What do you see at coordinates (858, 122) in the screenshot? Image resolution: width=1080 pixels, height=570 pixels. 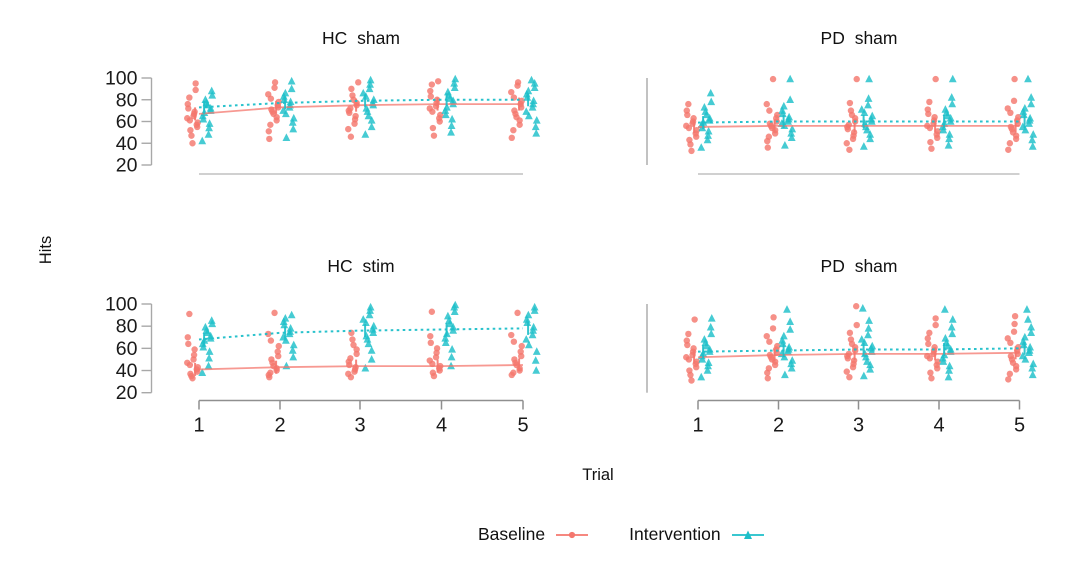 I see `mean-line-intervention` at bounding box center [858, 122].